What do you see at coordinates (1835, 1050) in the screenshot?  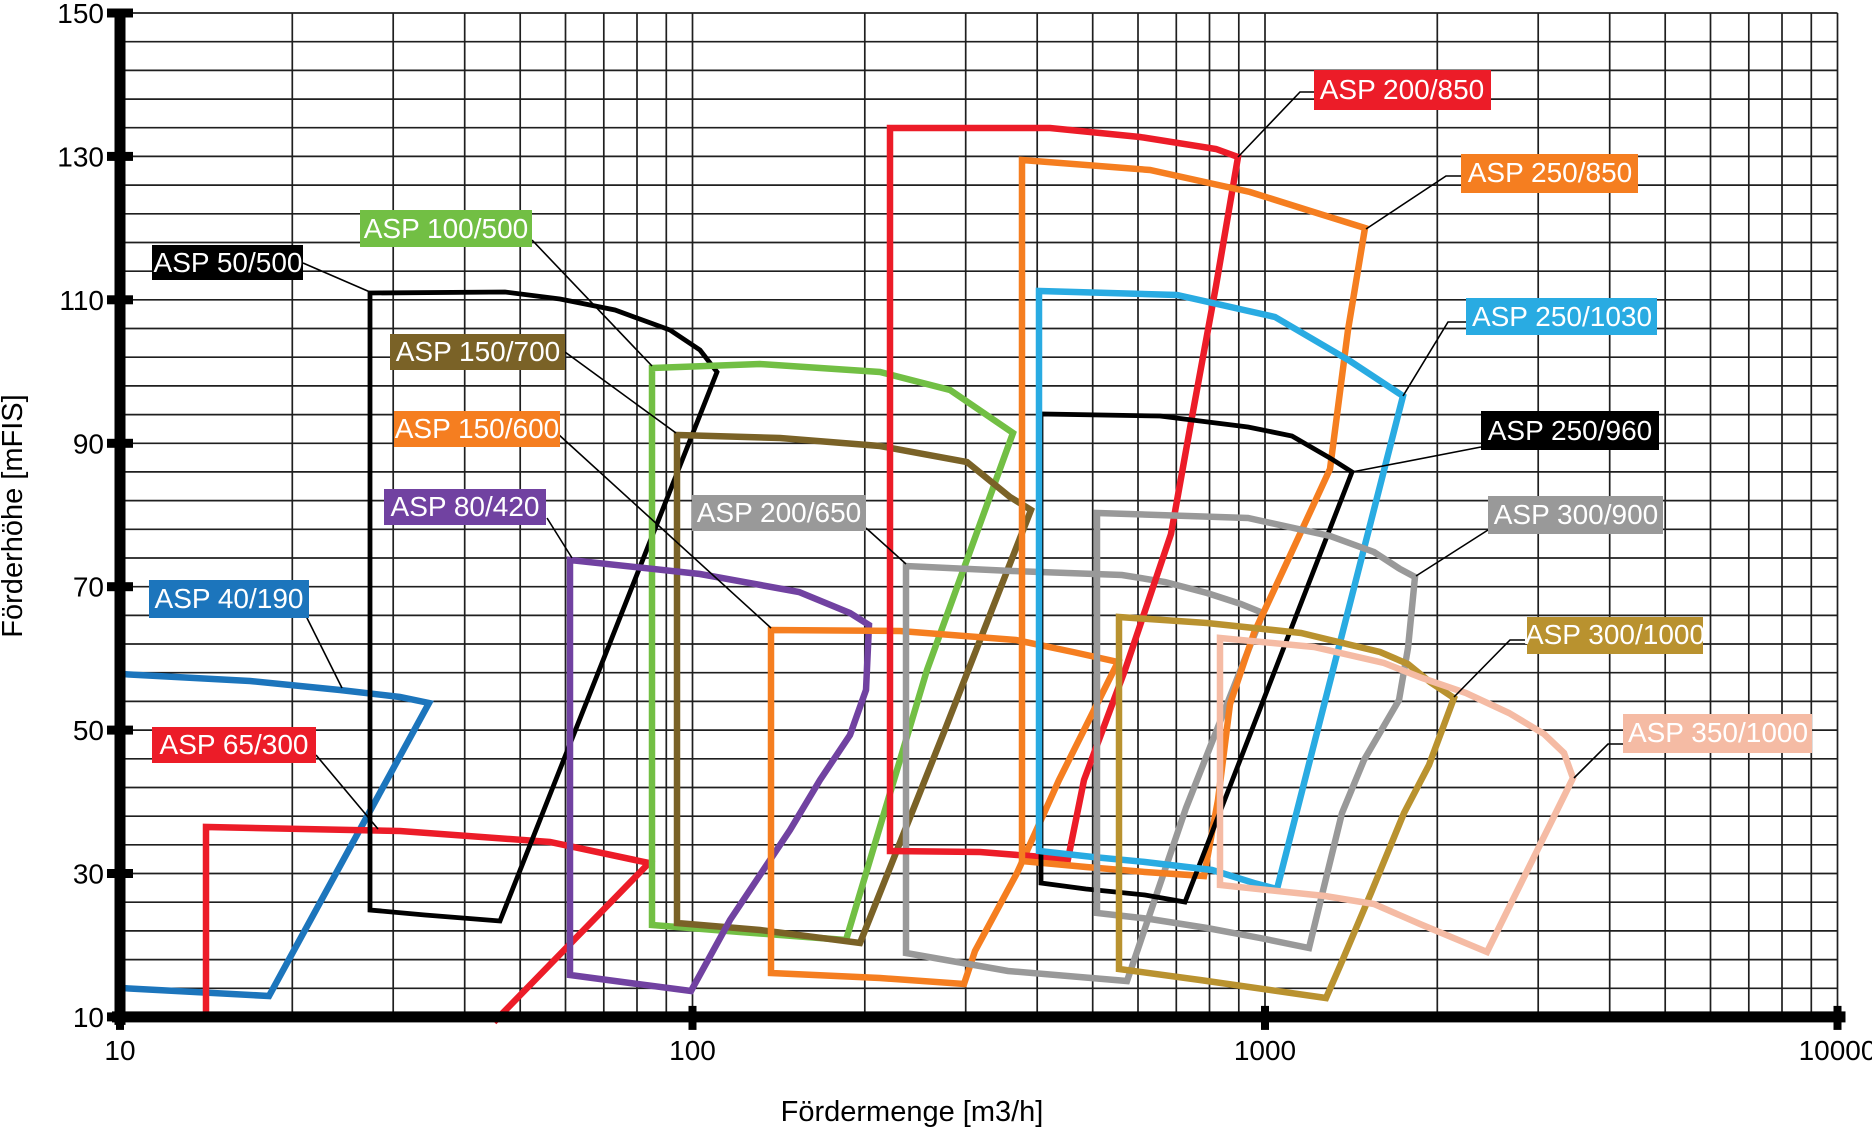 I see `svg-text: 10000` at bounding box center [1835, 1050].